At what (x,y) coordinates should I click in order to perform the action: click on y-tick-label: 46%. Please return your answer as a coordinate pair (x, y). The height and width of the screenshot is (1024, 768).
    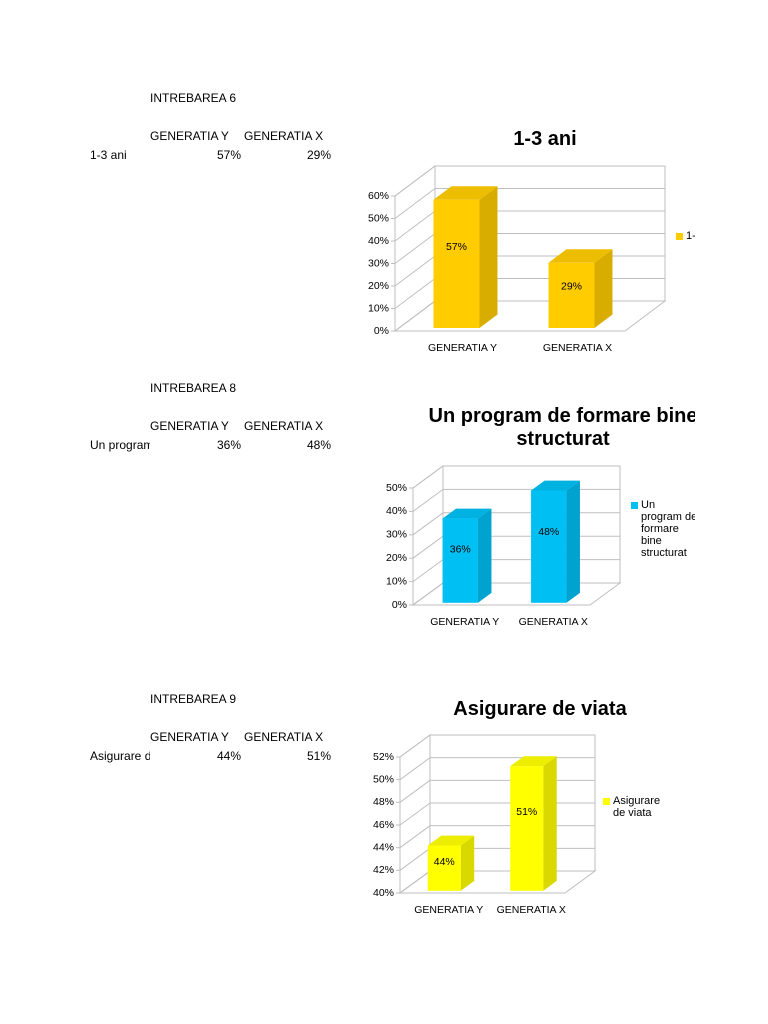
    Looking at the image, I should click on (383, 825).